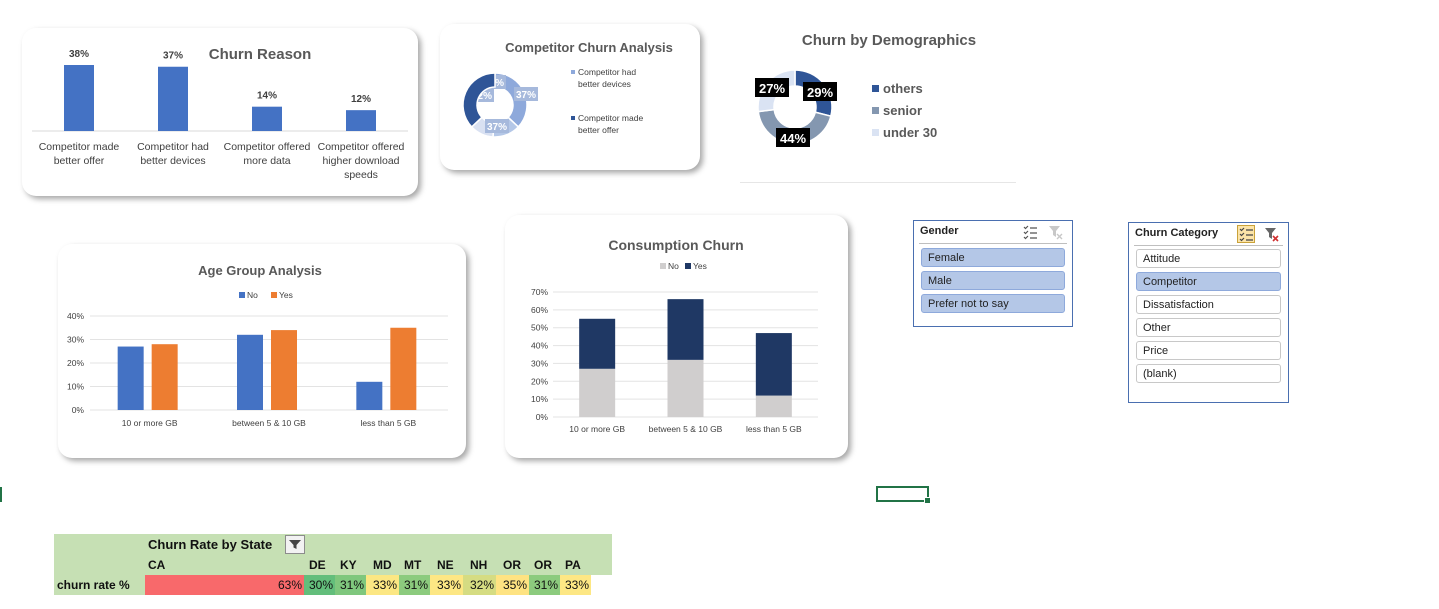 The image size is (1439, 609). I want to click on y-tick-label: 50%, so click(539, 328).